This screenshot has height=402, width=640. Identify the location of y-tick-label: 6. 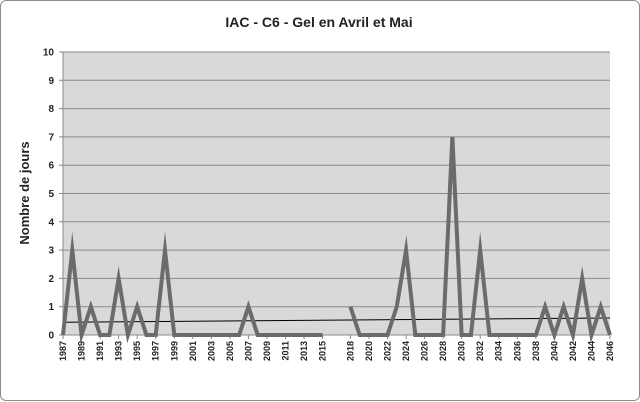
(51, 166).